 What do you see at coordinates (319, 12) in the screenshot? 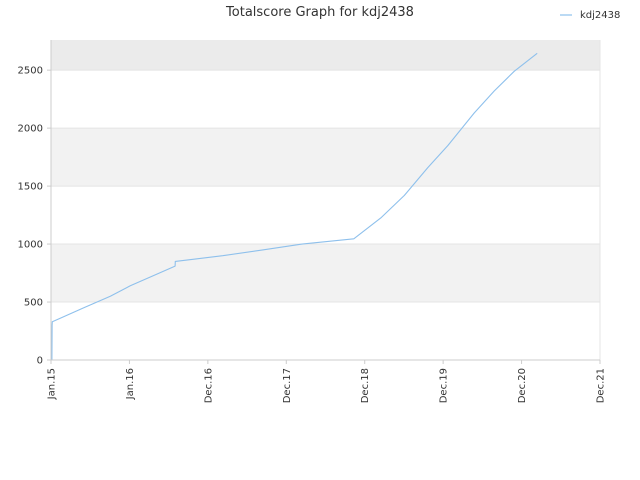
I see `chart-title: Totalscore Graph for kdj2438` at bounding box center [319, 12].